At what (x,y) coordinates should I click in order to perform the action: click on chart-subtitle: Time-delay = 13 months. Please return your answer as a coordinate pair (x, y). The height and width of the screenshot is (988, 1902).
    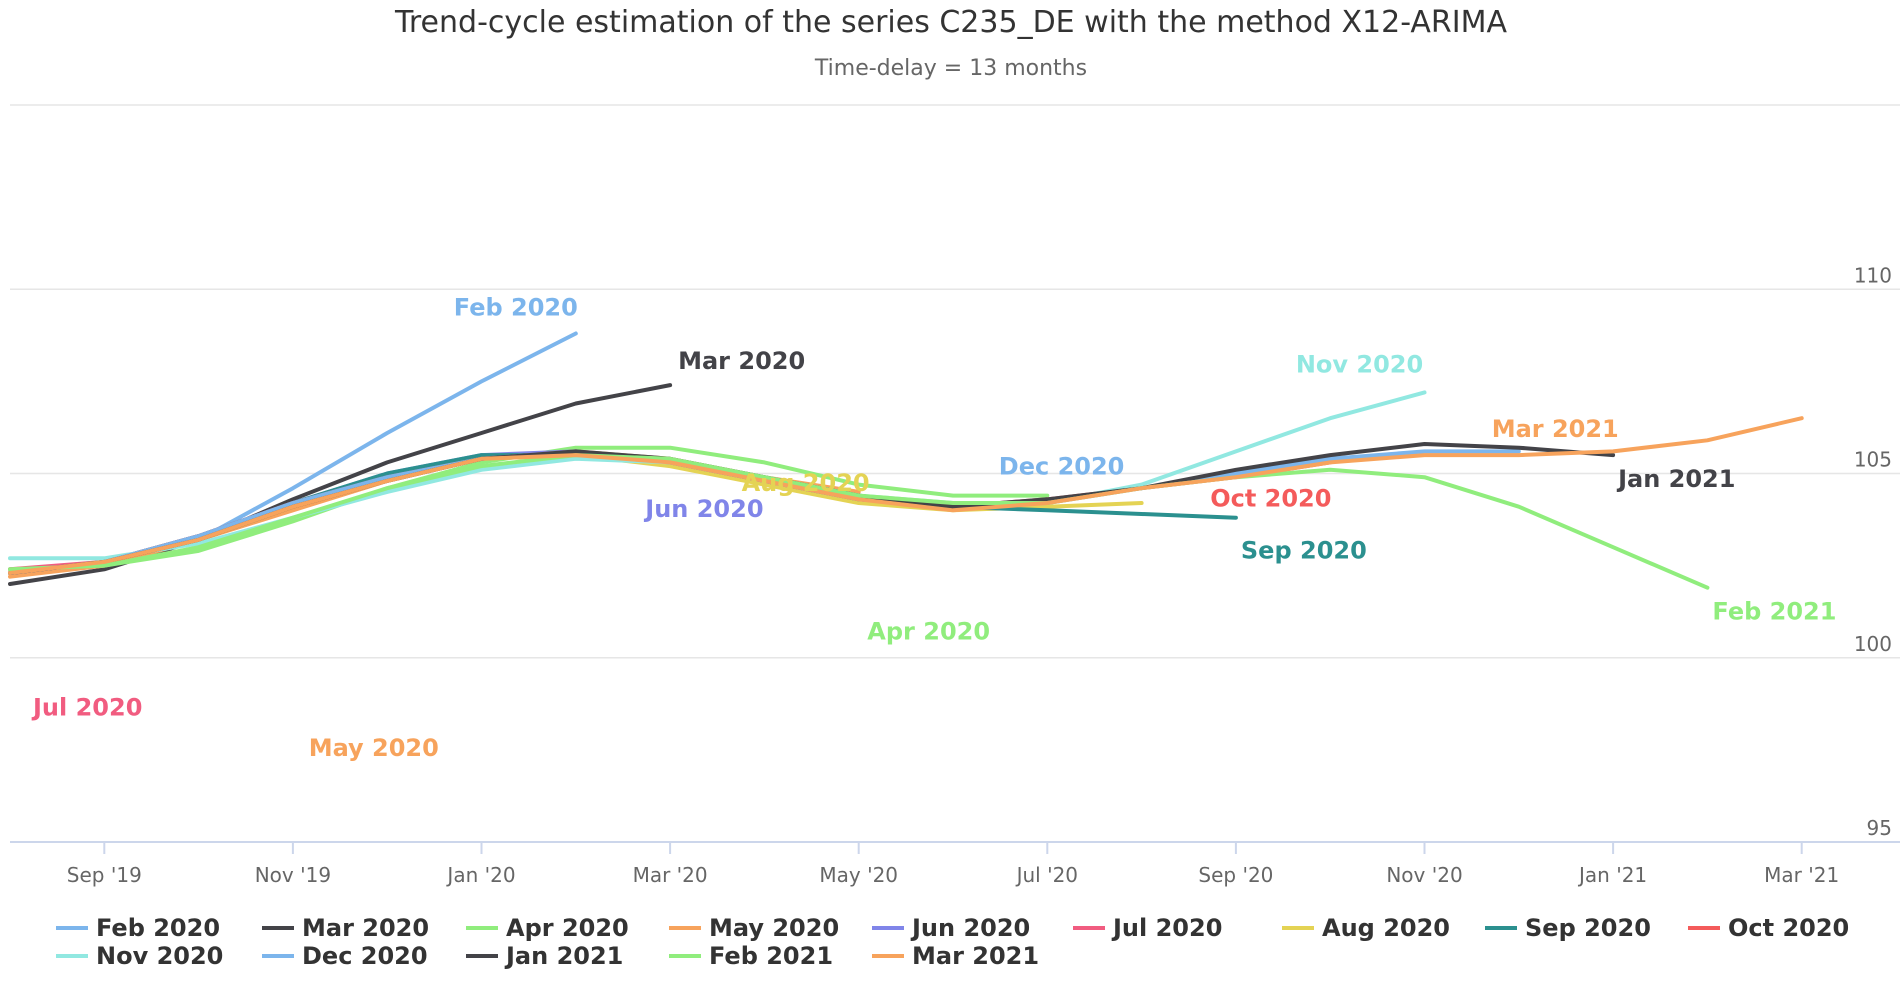
    Looking at the image, I should click on (950, 68).